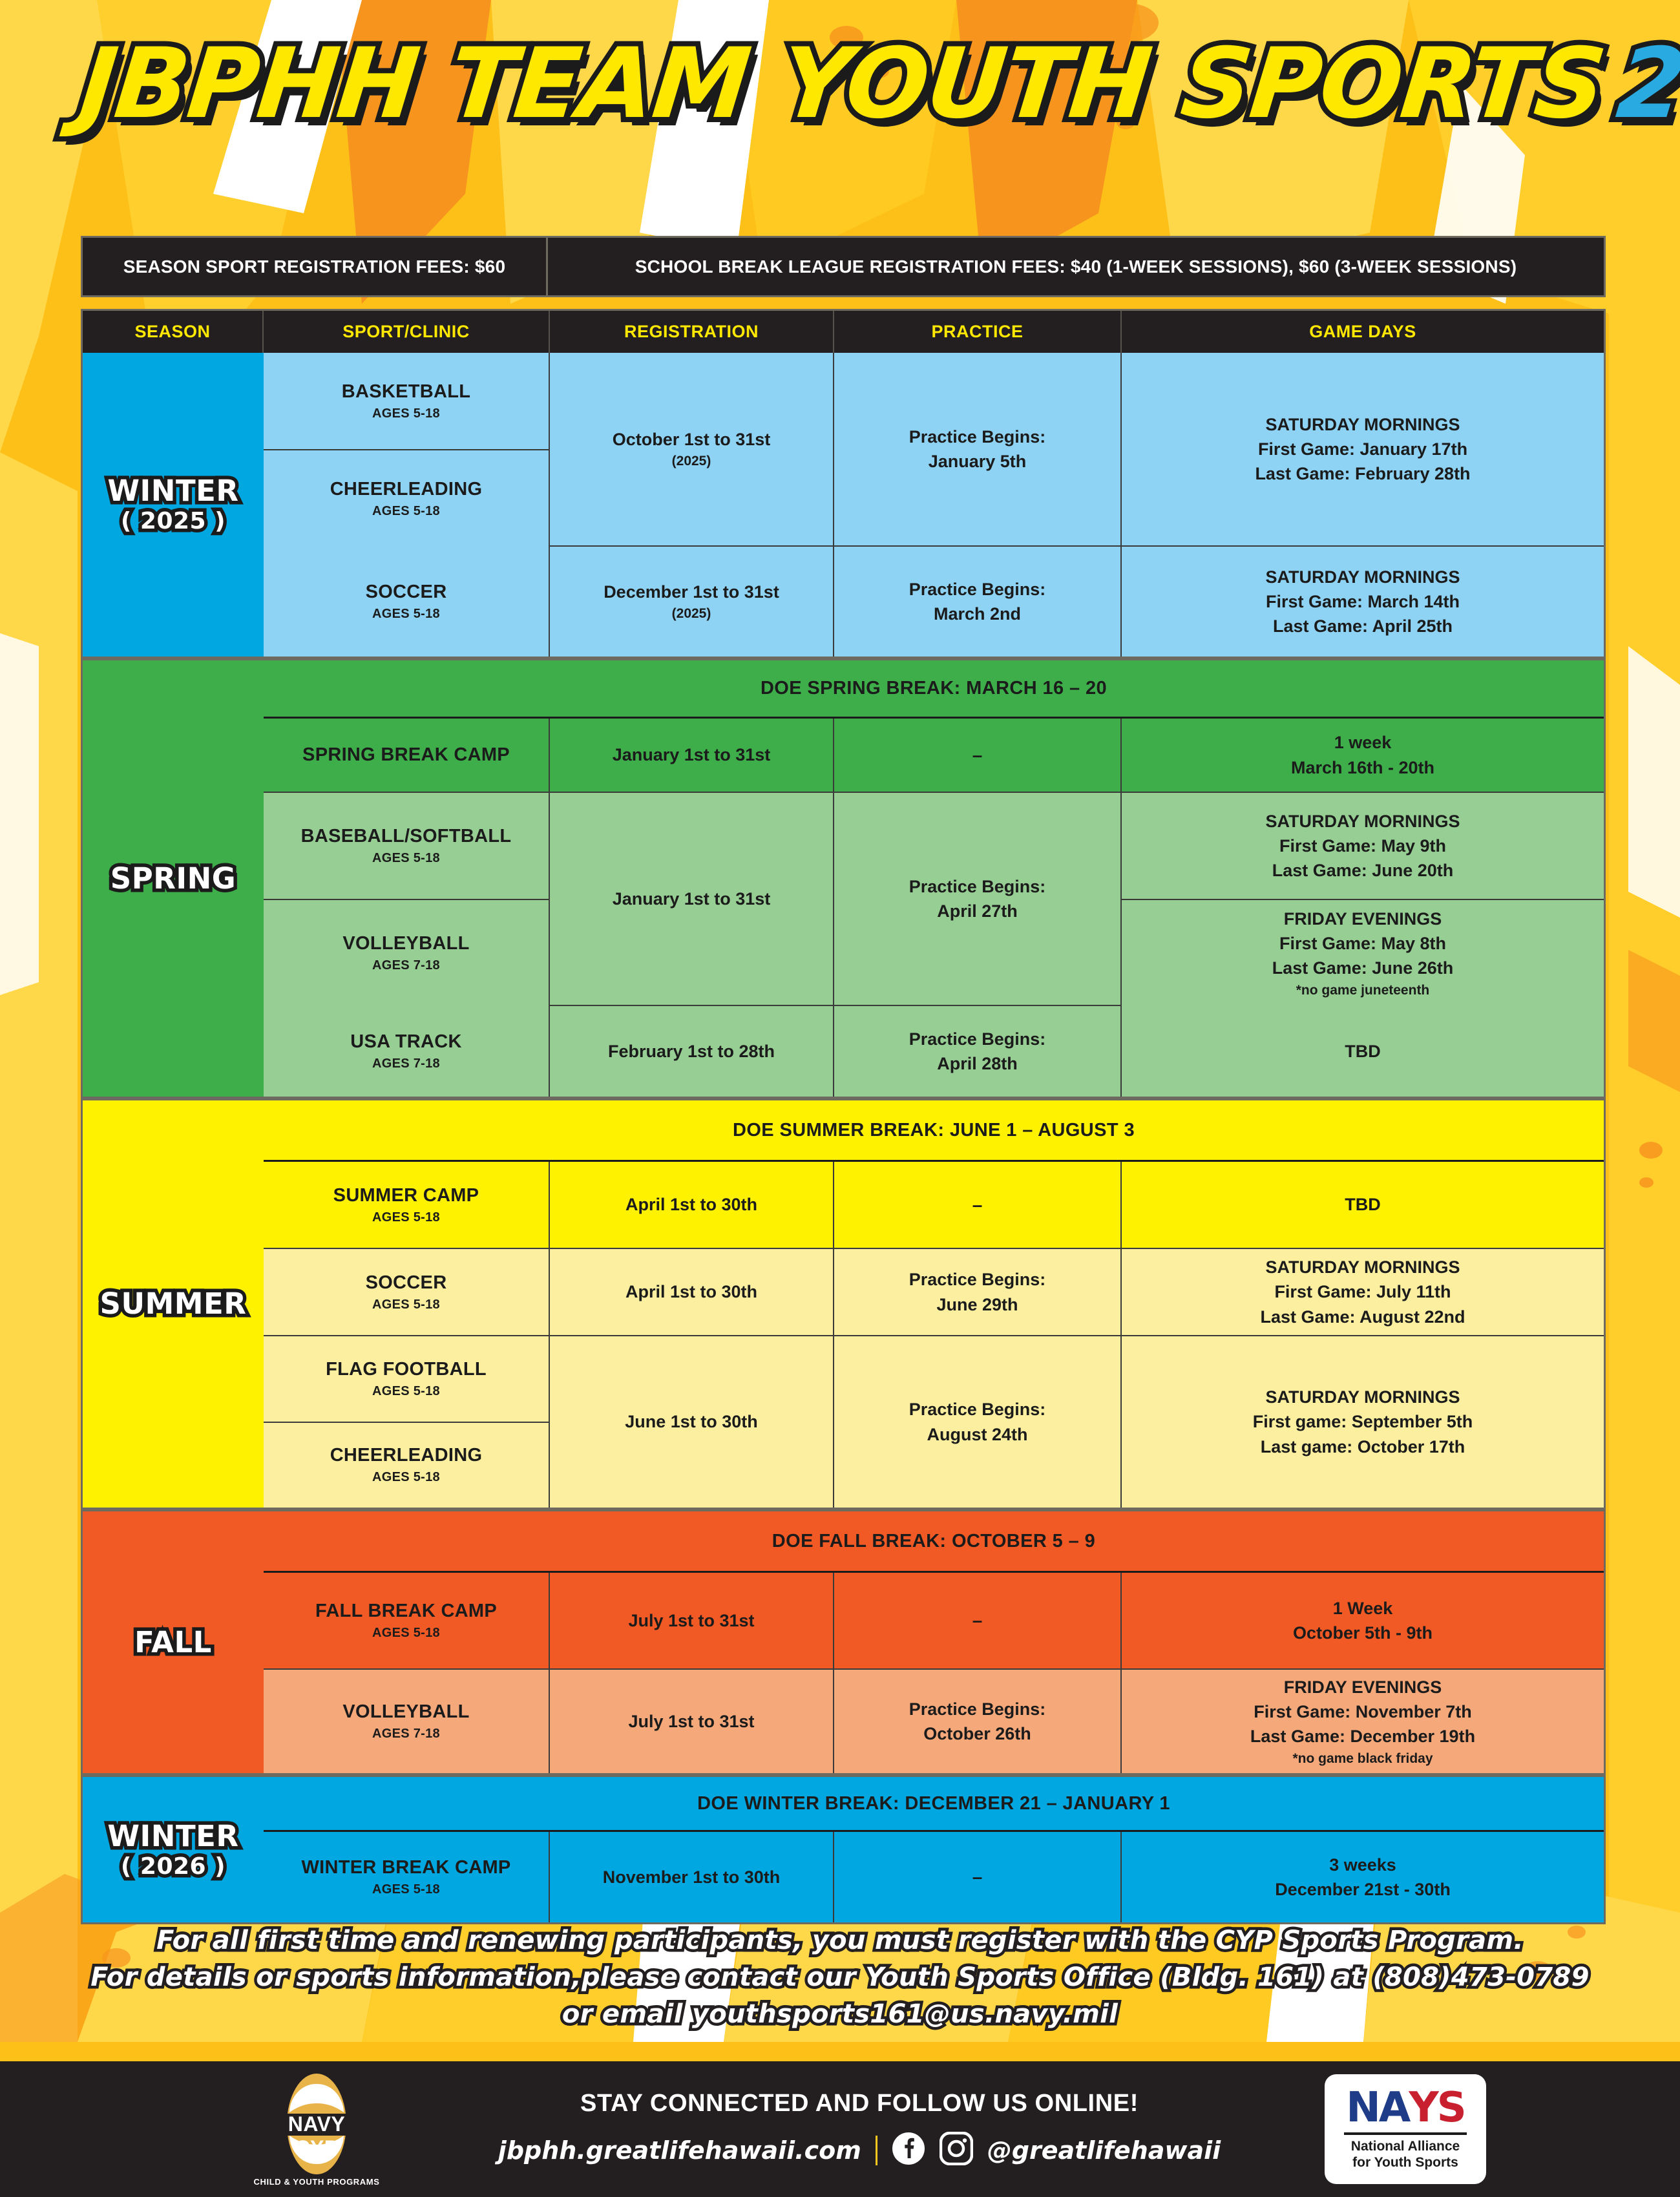 The height and width of the screenshot is (2197, 1680). What do you see at coordinates (840, 2014) in the screenshot?
I see `contact-line-3: or email youthsports161@us.navy.mil` at bounding box center [840, 2014].